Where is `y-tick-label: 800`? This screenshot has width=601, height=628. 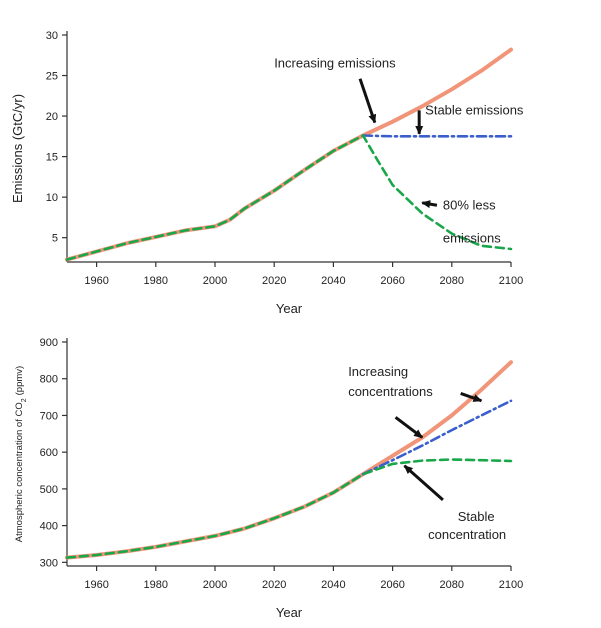 y-tick-label: 800 is located at coordinates (49, 380).